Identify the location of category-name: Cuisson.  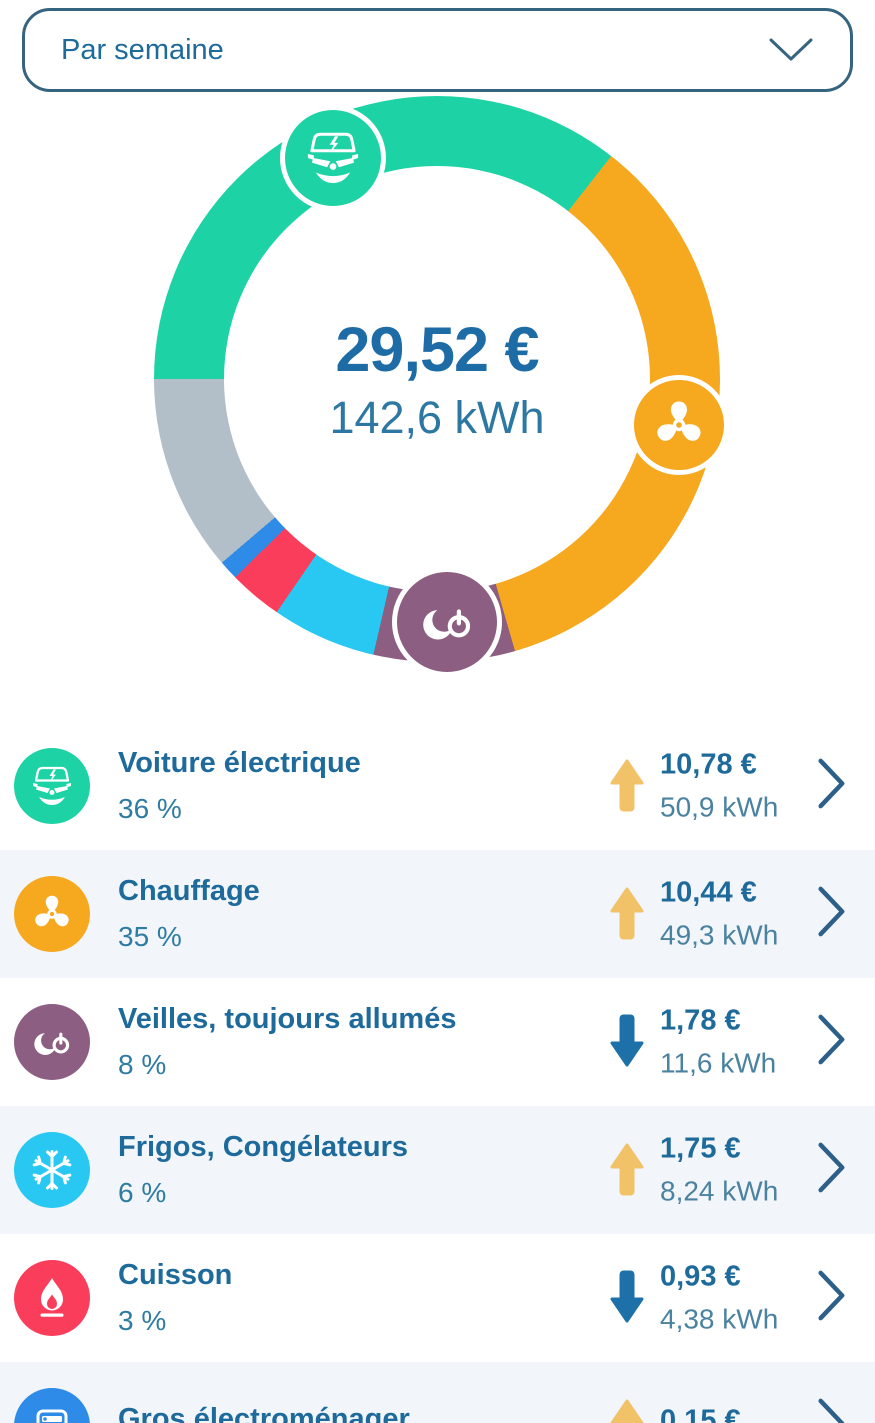
(175, 1275).